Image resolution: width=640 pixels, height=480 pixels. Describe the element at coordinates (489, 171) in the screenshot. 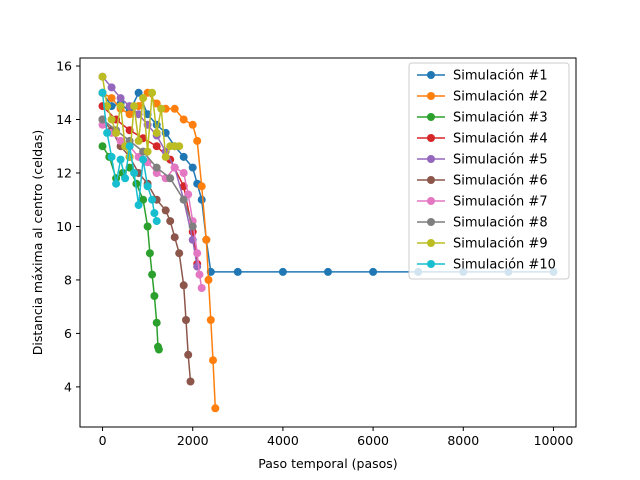

I see `legend-box` at that location.